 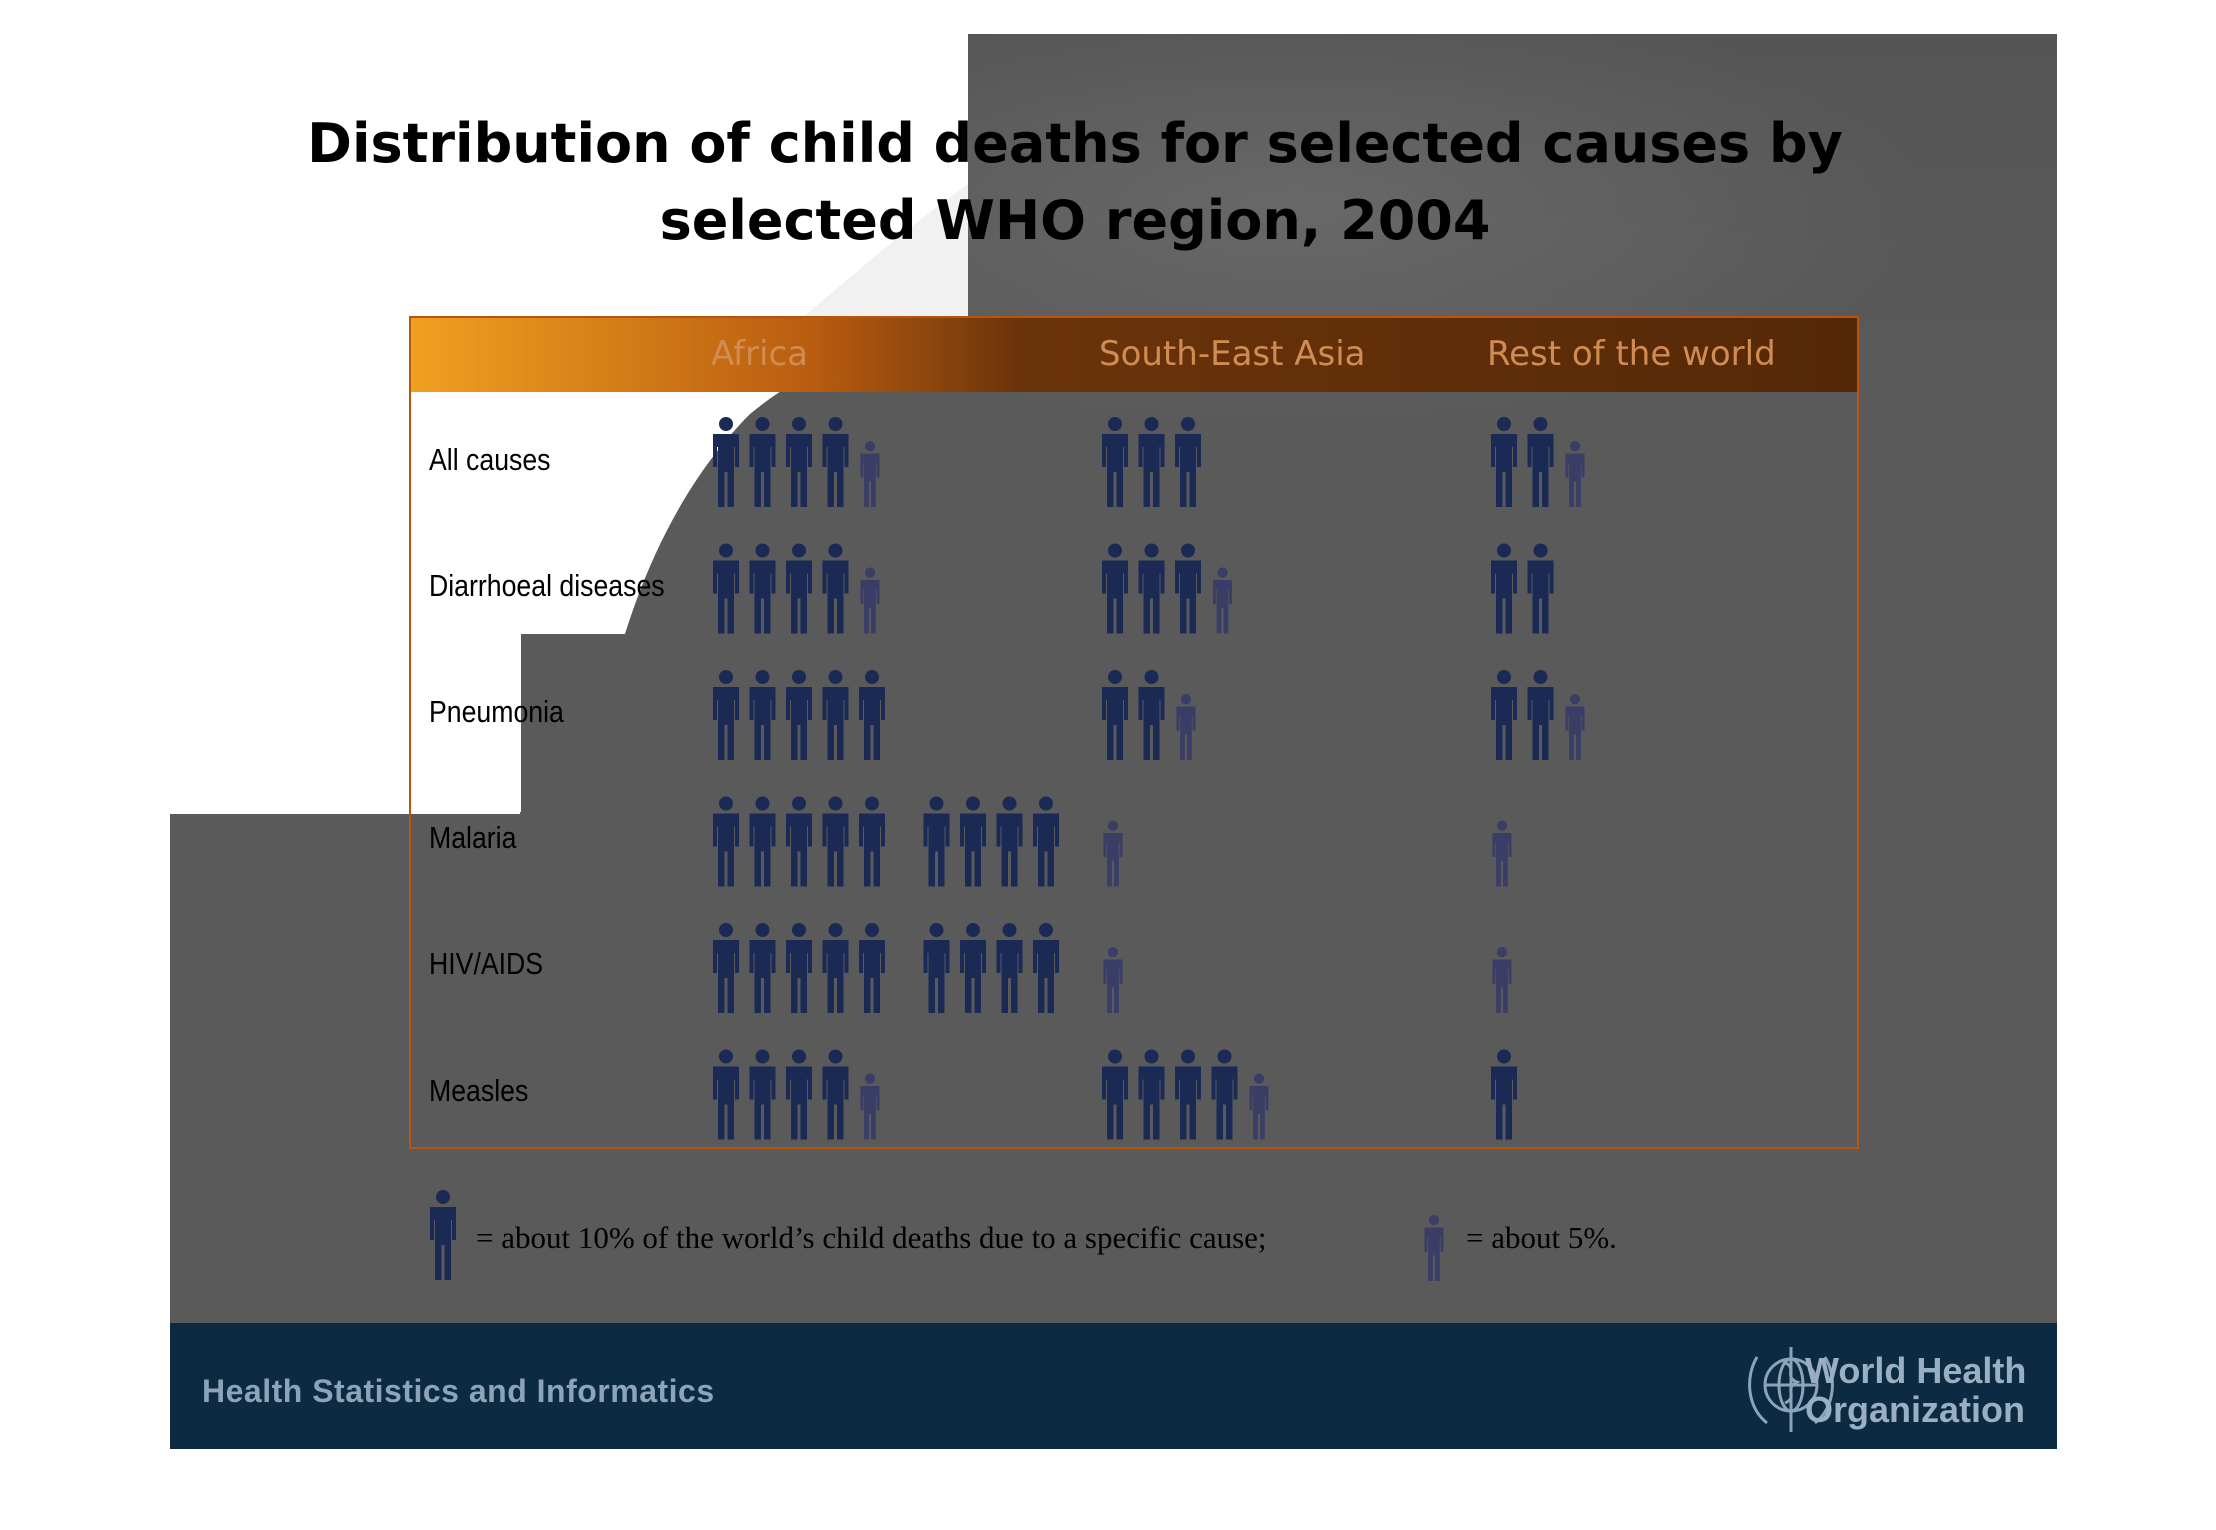 I want to click on column-header-south-east-asia: South-East Asia, so click(x=1232, y=354).